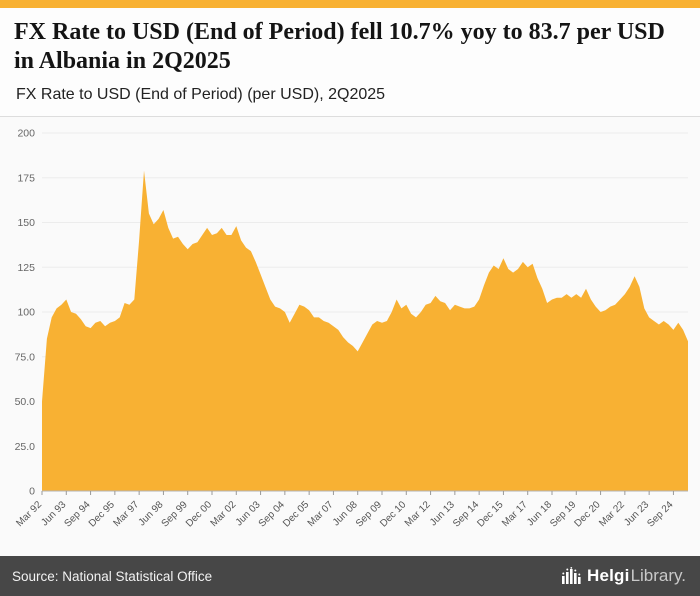 The width and height of the screenshot is (700, 596). I want to click on helgi-logo-icon, so click(571, 575).